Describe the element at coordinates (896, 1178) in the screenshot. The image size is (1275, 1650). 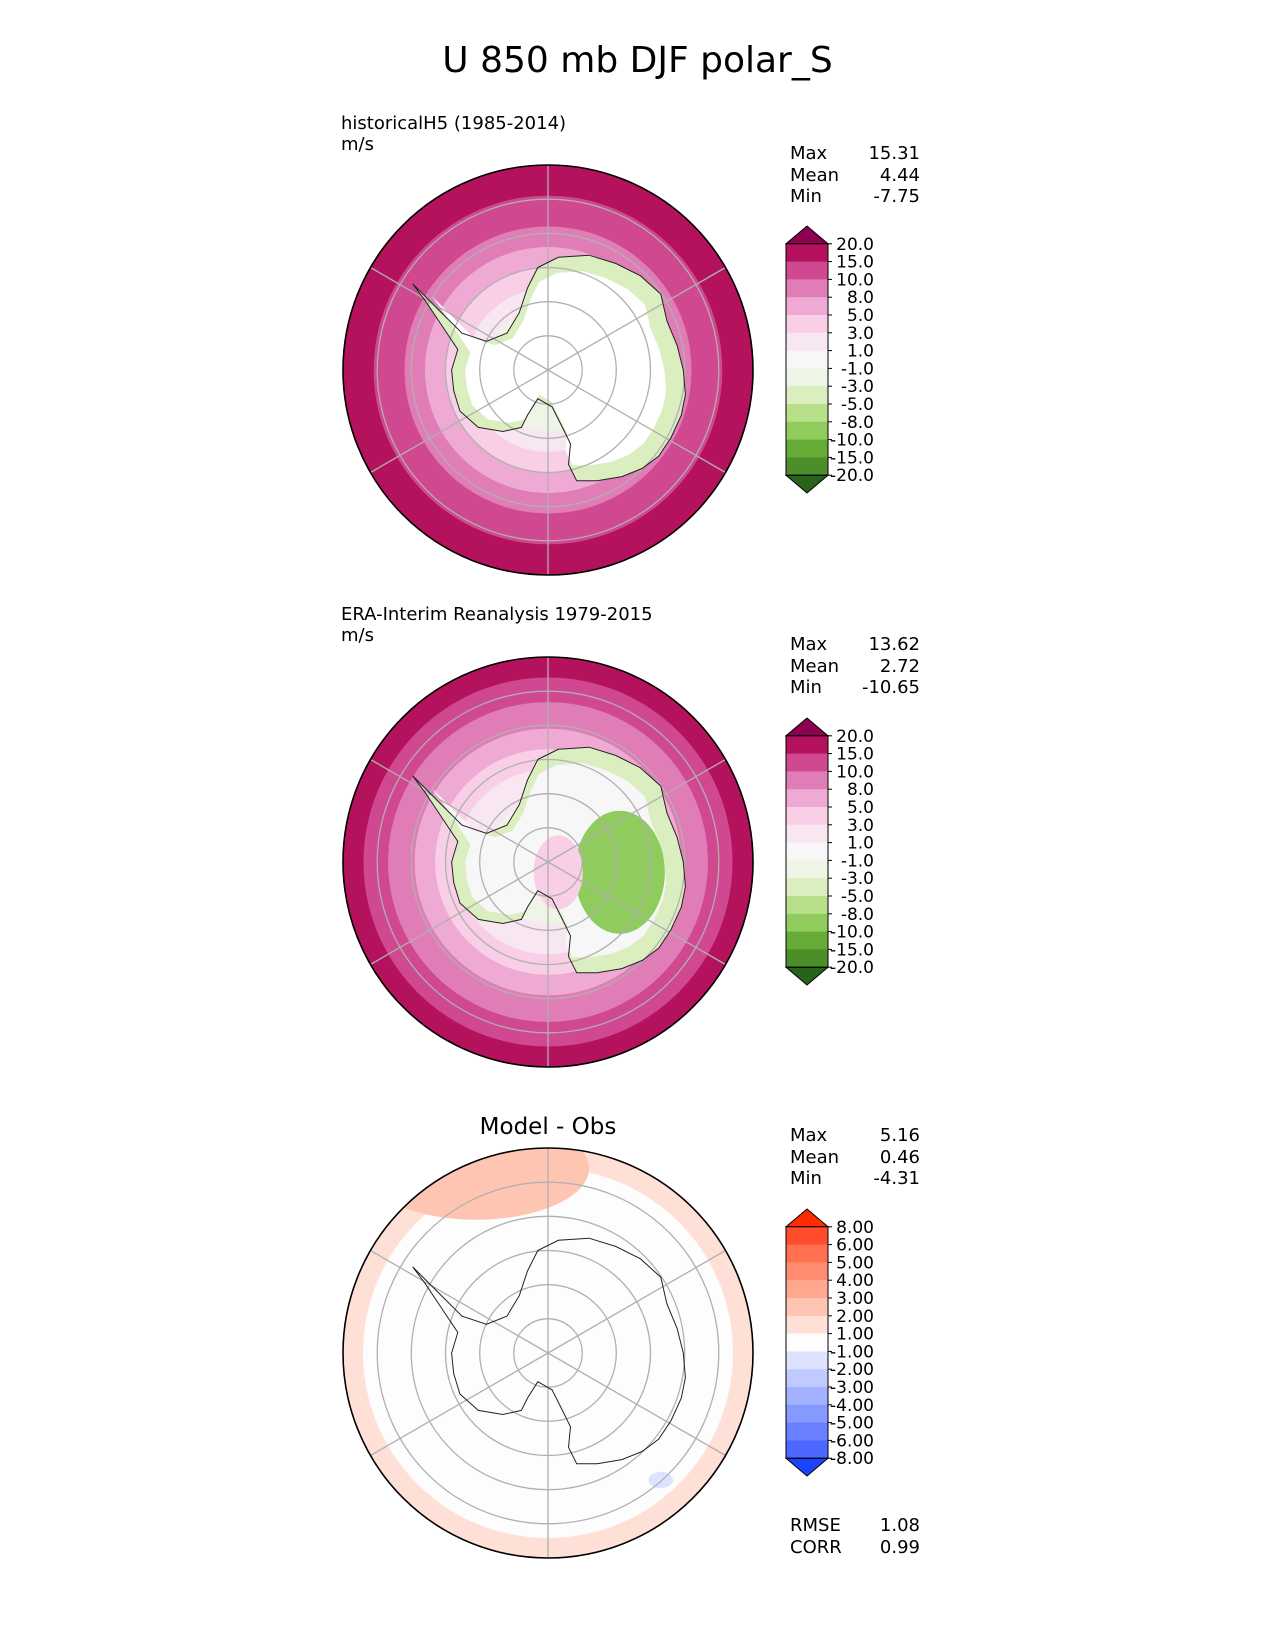
I see `diff-min: -4.31` at that location.